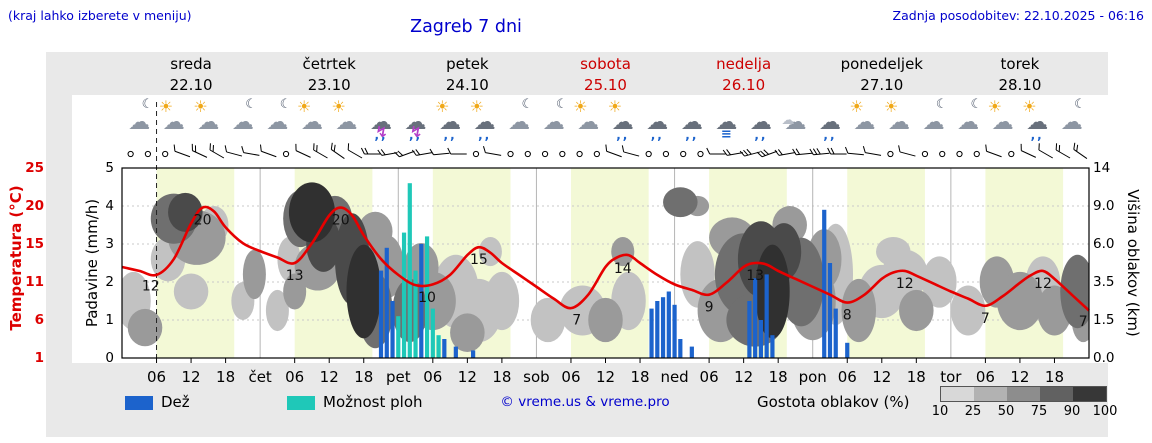  Describe the element at coordinates (605, 85) in the screenshot. I see `day-date: 25.10` at that location.